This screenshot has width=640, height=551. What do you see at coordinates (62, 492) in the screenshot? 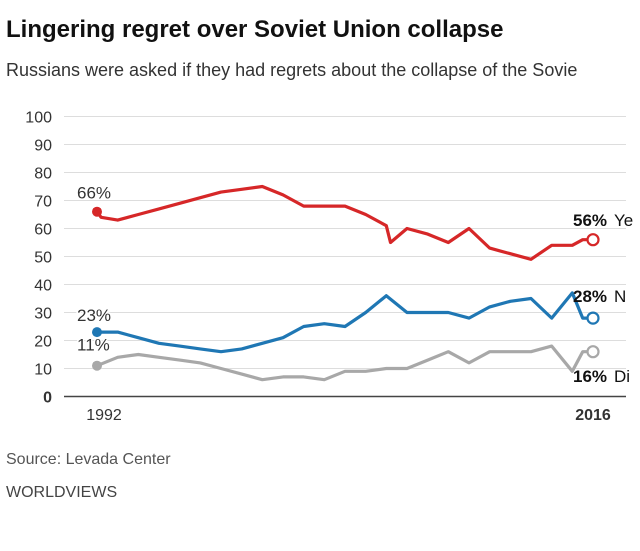
I see `brand-label: WORLDVIEWS` at bounding box center [62, 492].